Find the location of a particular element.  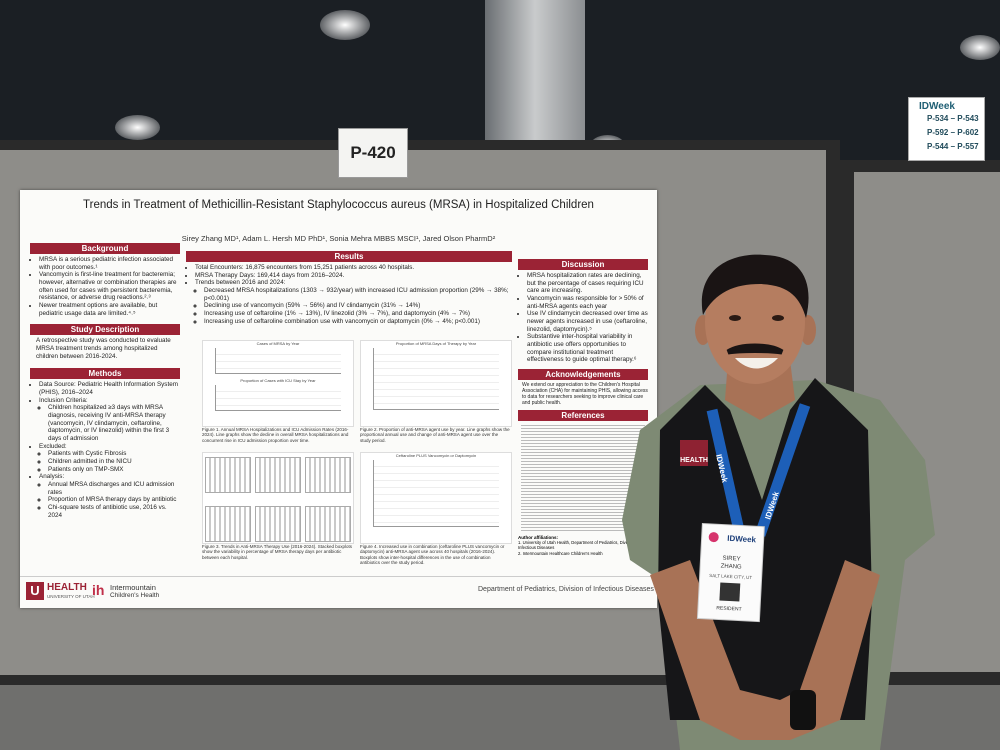

sign-ranges: P-534 – P-543 P-592 – P-602 P-544 – P-557 is located at coordinates (946, 133).